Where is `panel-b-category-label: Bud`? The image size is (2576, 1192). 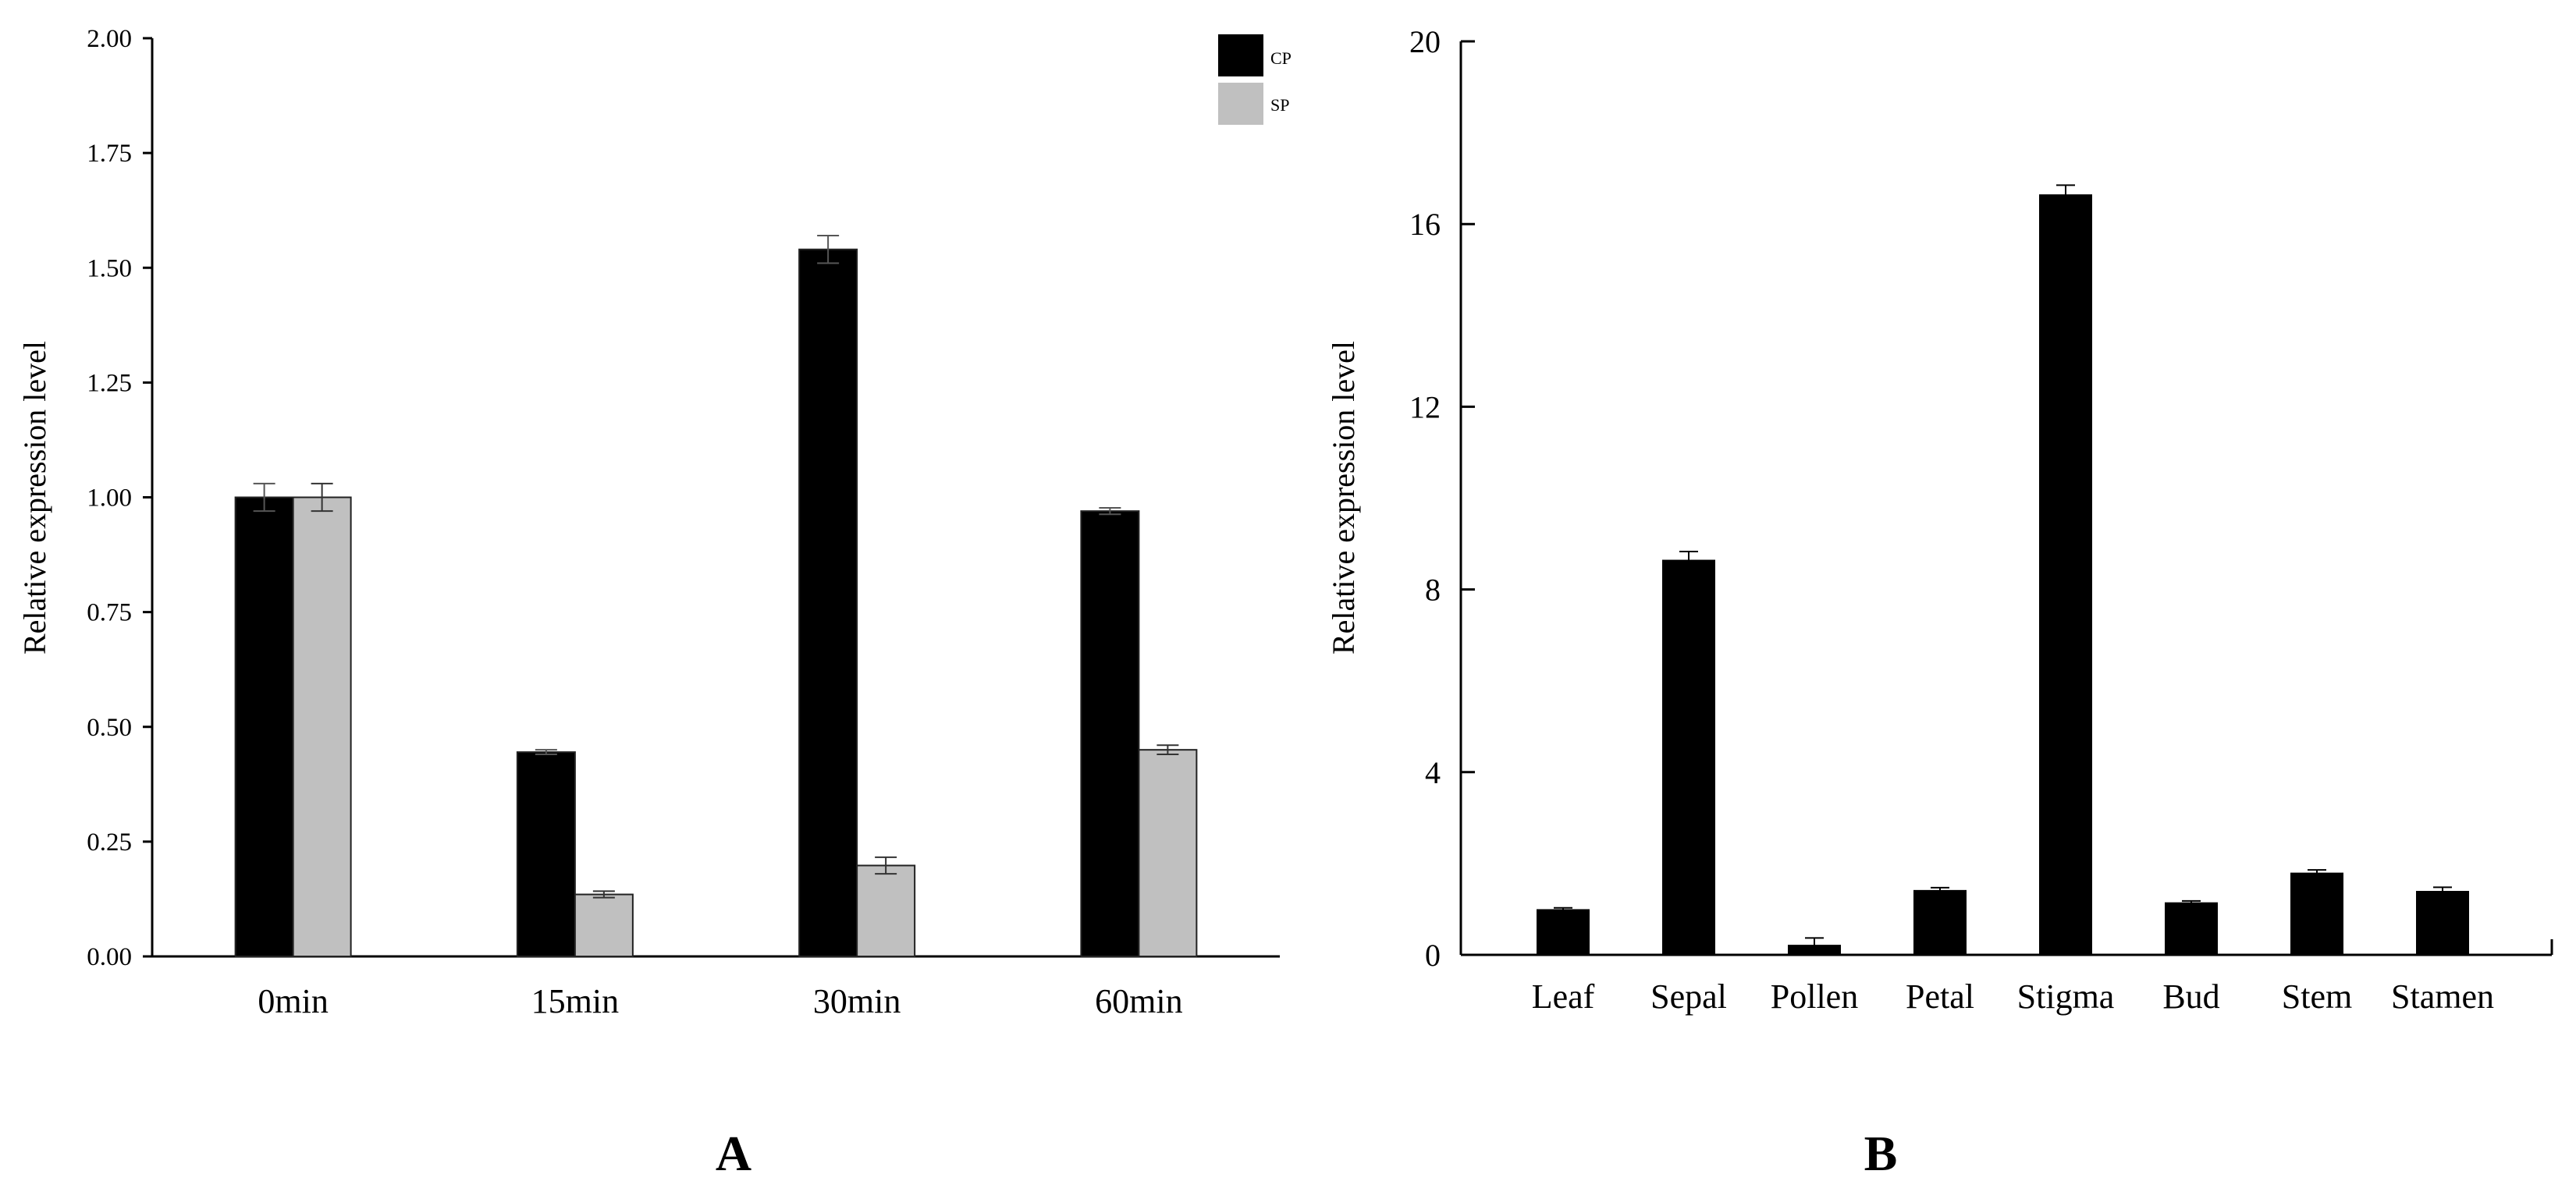
panel-b-category-label: Bud is located at coordinates (2190, 996).